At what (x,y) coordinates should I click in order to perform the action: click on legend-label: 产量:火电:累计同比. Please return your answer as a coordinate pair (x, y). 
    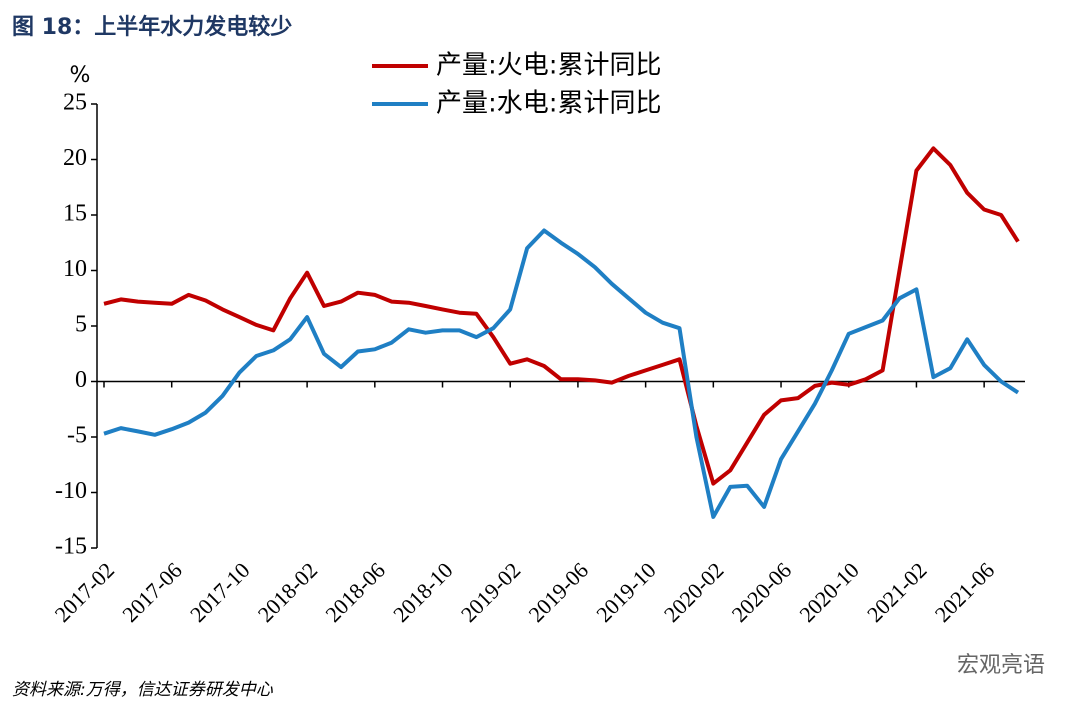
    Looking at the image, I should click on (549, 66).